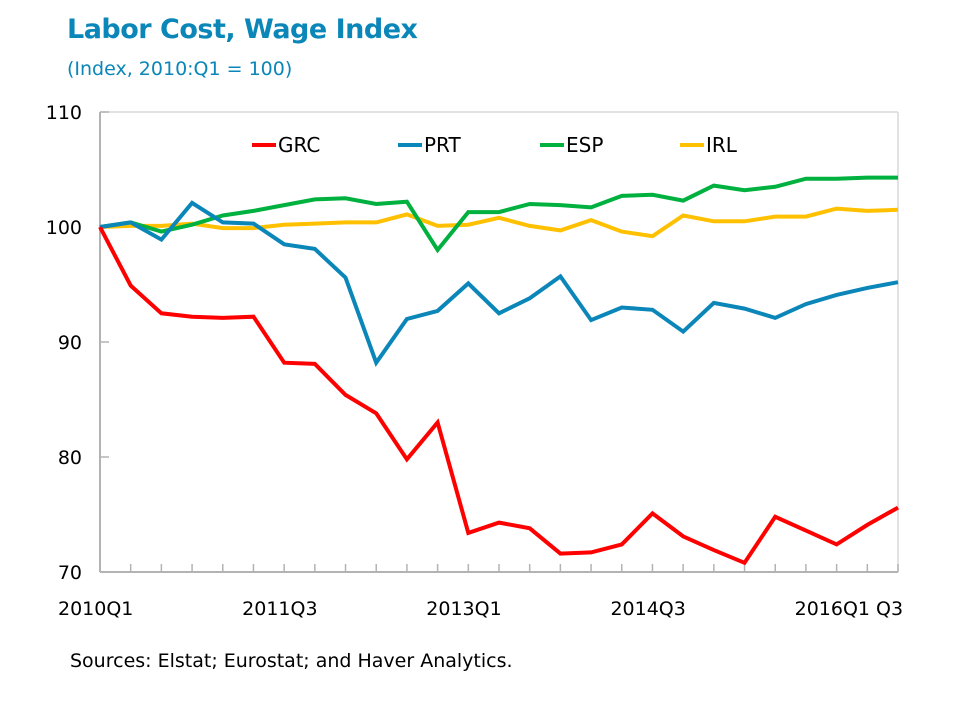 This screenshot has height=711, width=960. What do you see at coordinates (242, 29) in the screenshot?
I see `chart-title: Labor Cost, Wage Index` at bounding box center [242, 29].